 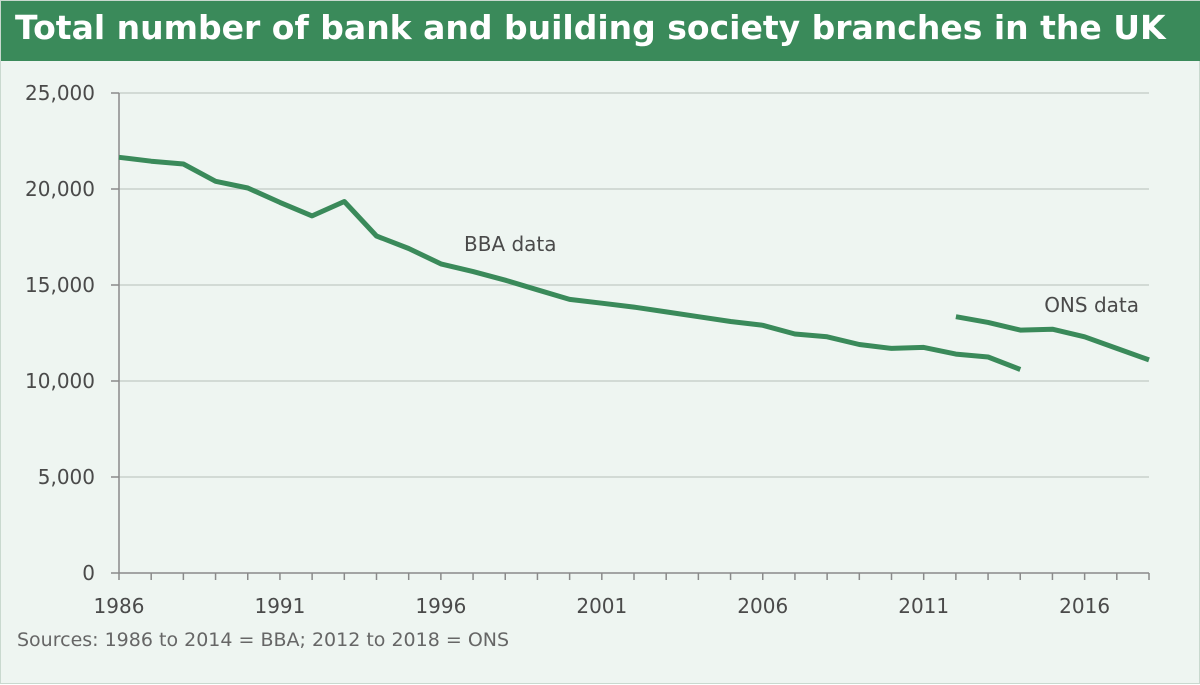 I want to click on x-tick-label: 1986, so click(x=119, y=606).